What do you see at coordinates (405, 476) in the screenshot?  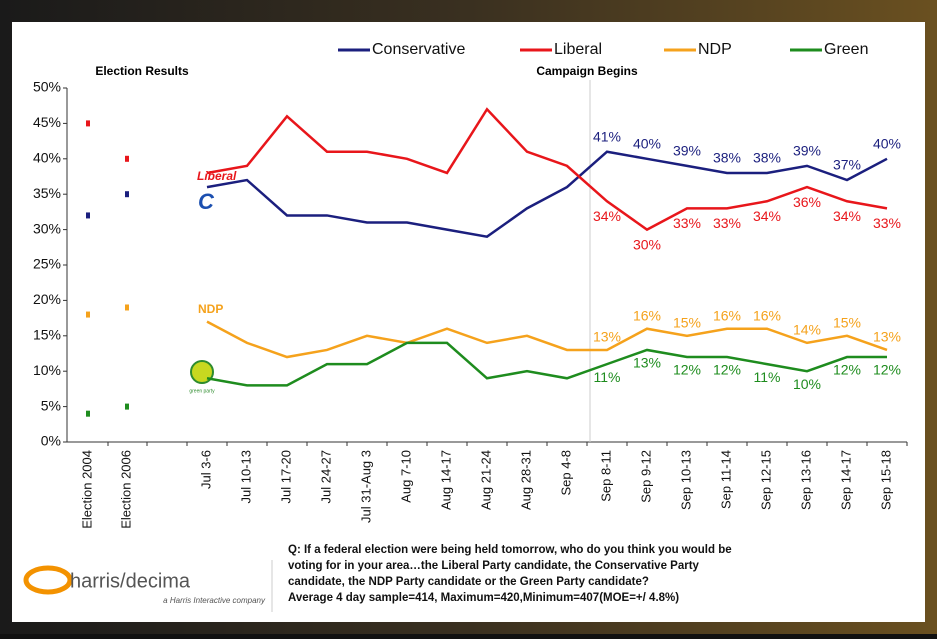 I see `x-tick-label: Aug 7-10` at bounding box center [405, 476].